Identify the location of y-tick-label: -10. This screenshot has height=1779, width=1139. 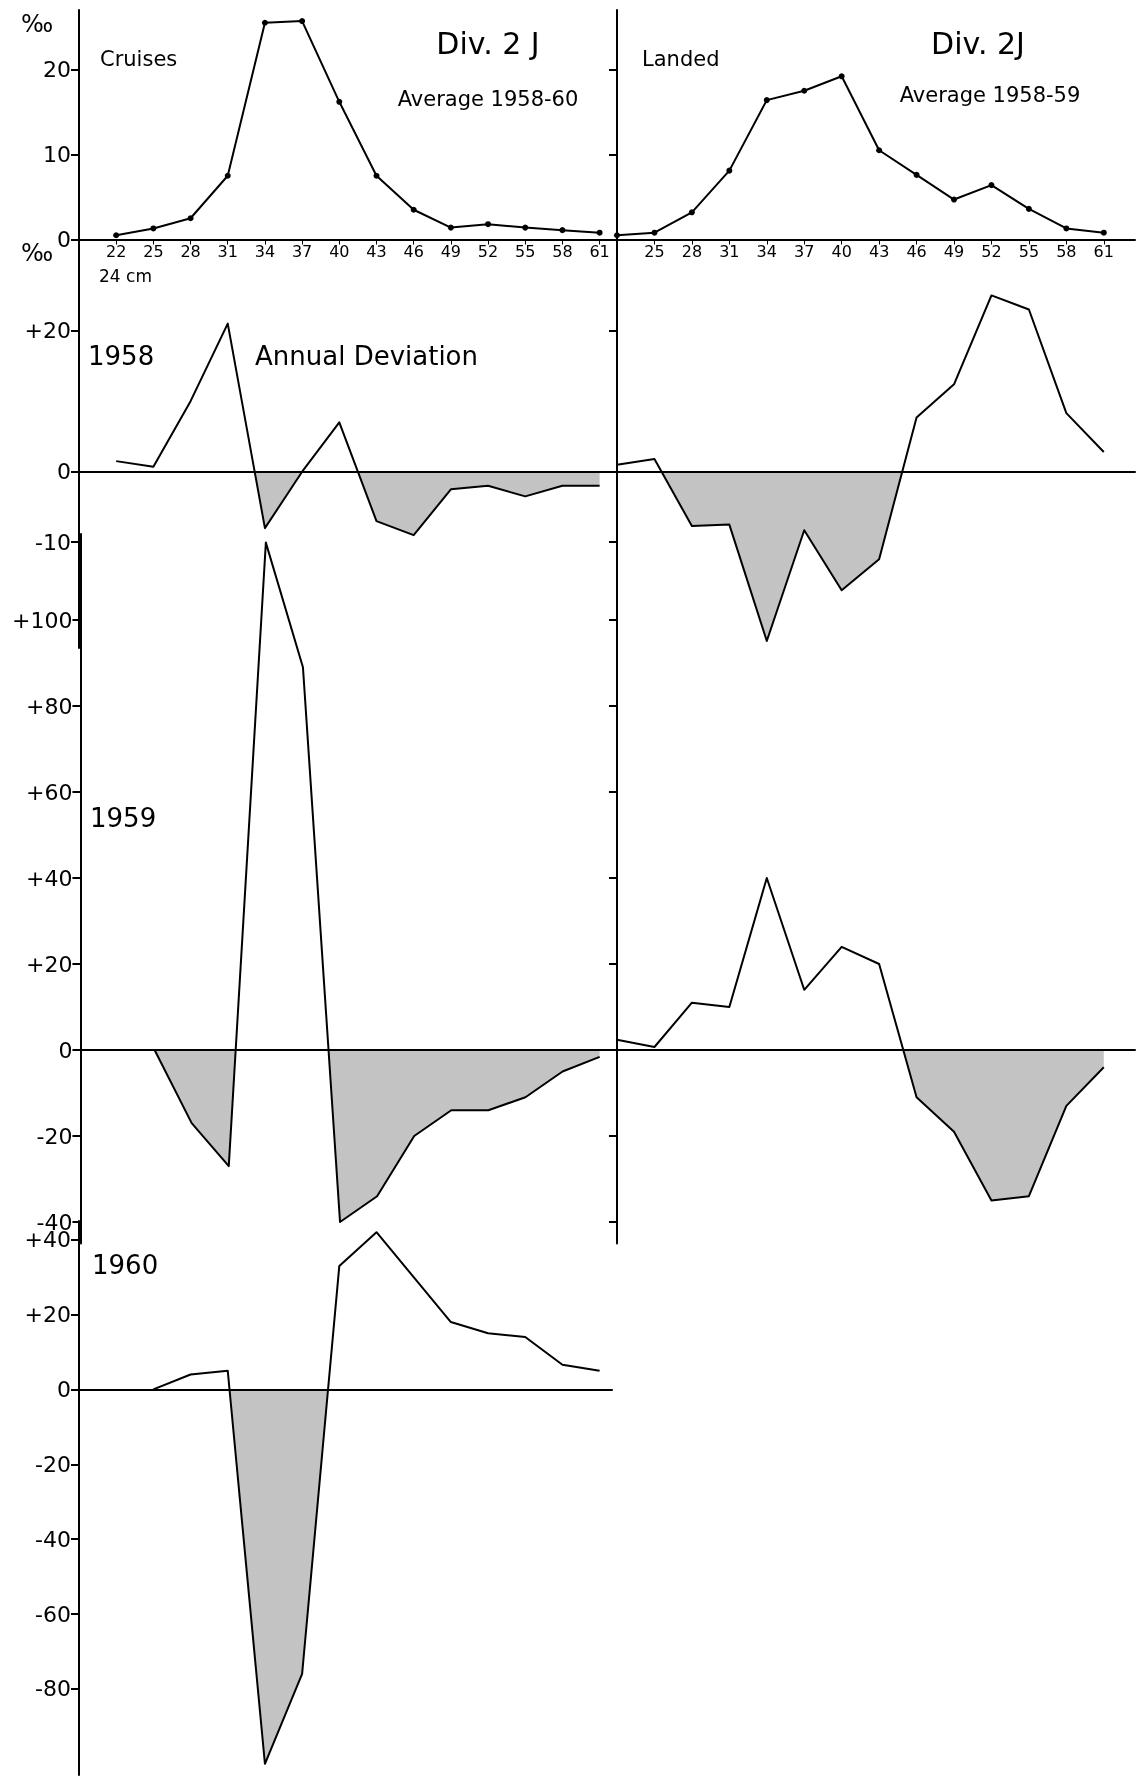
(53, 542).